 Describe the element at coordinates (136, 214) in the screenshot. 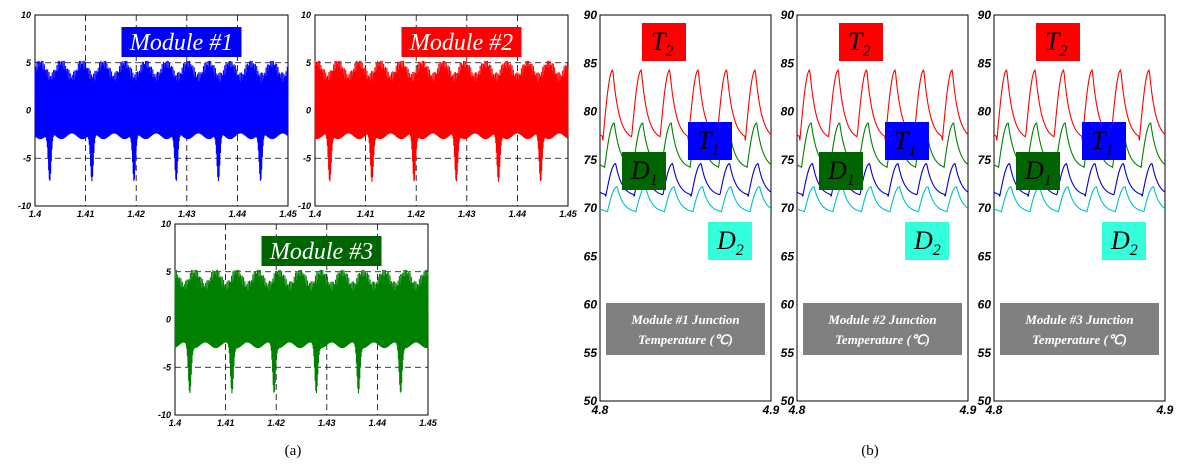

I see `x-tick-label: 1.42` at that location.